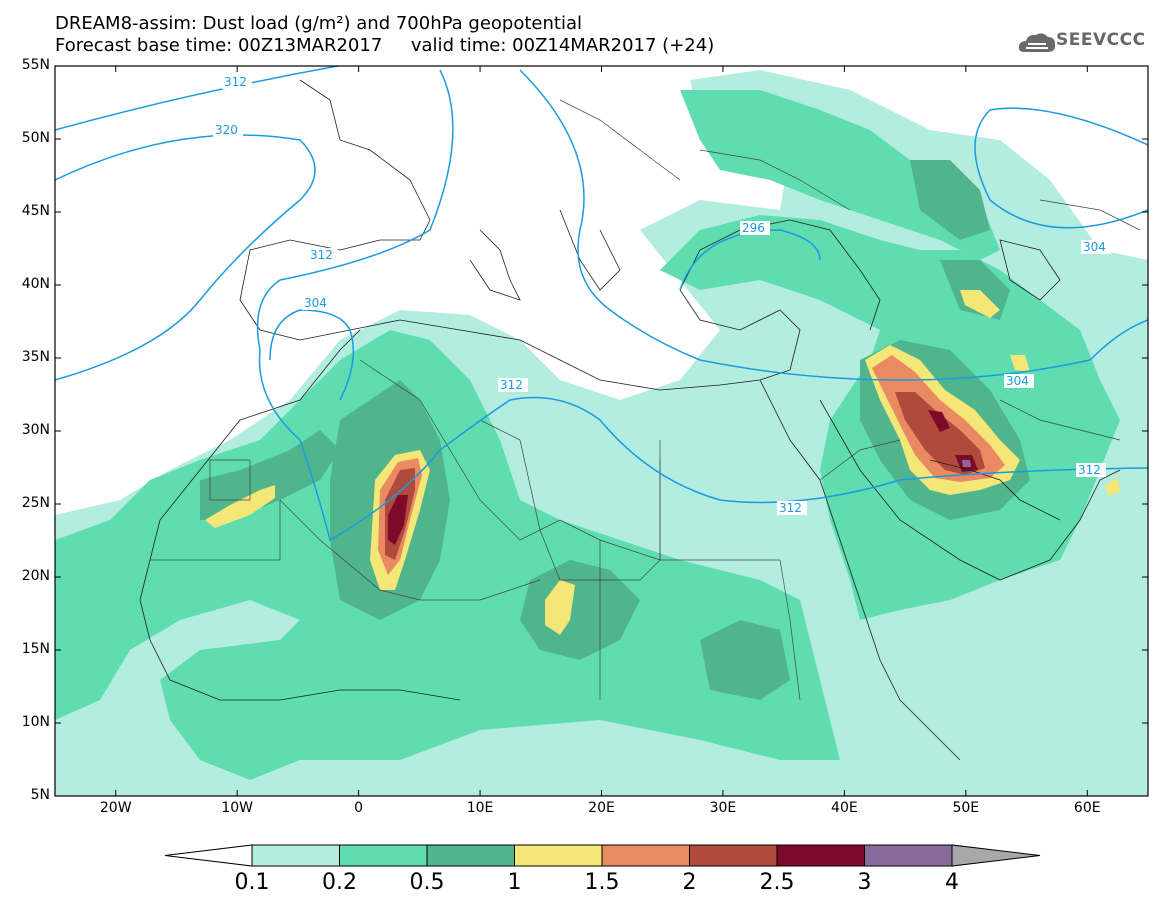  I want to click on lat-label: 45N, so click(35, 211).